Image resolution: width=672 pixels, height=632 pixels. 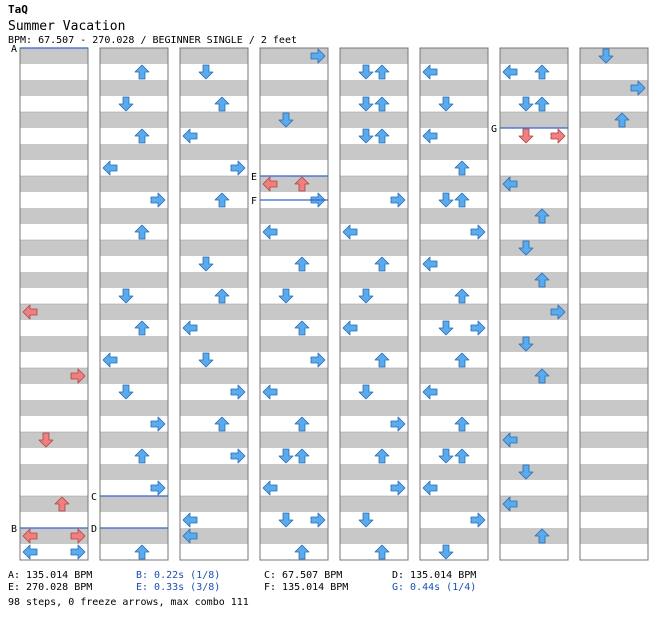 I want to click on artist-name: TaQ, so click(x=18, y=9).